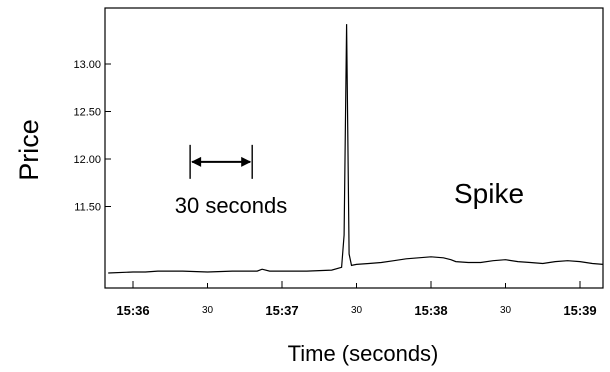 This screenshot has height=372, width=610. Describe the element at coordinates (132, 310) in the screenshot. I see `x-tick-label-time: 15:36` at that location.